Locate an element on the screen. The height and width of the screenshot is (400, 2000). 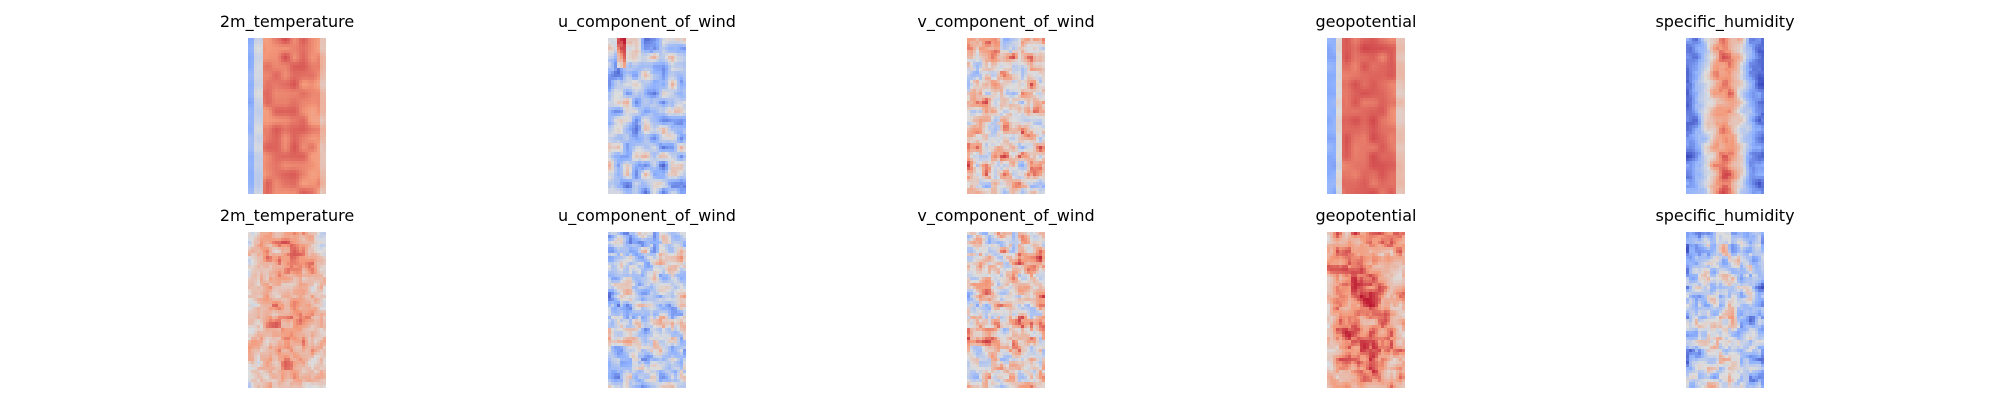
heatmap-svg is located at coordinates (647, 116).